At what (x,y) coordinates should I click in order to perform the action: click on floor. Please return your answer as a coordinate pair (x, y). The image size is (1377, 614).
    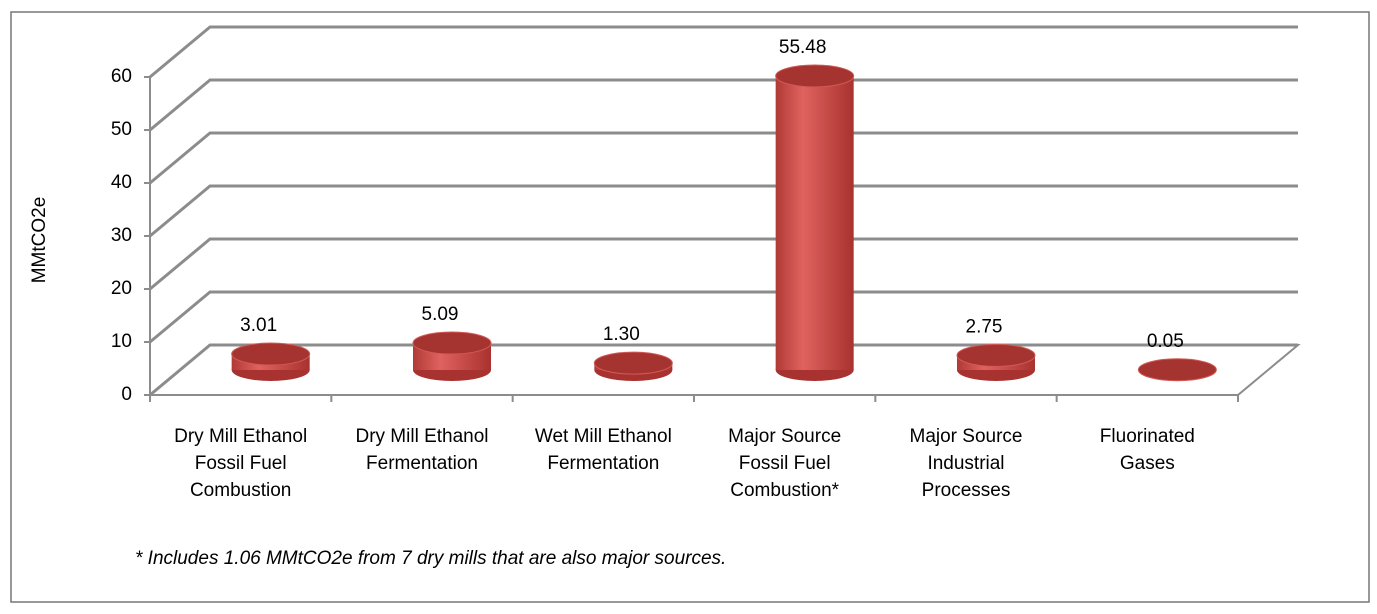
    Looking at the image, I should click on (724, 370).